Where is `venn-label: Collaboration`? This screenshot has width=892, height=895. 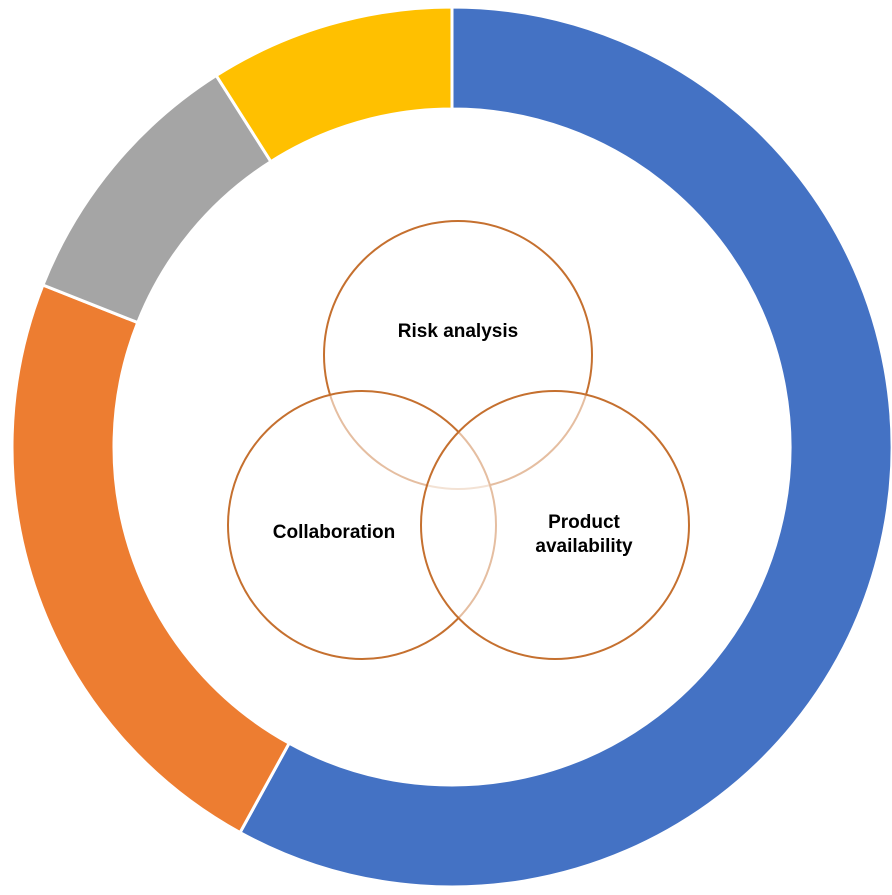 venn-label: Collaboration is located at coordinates (334, 532).